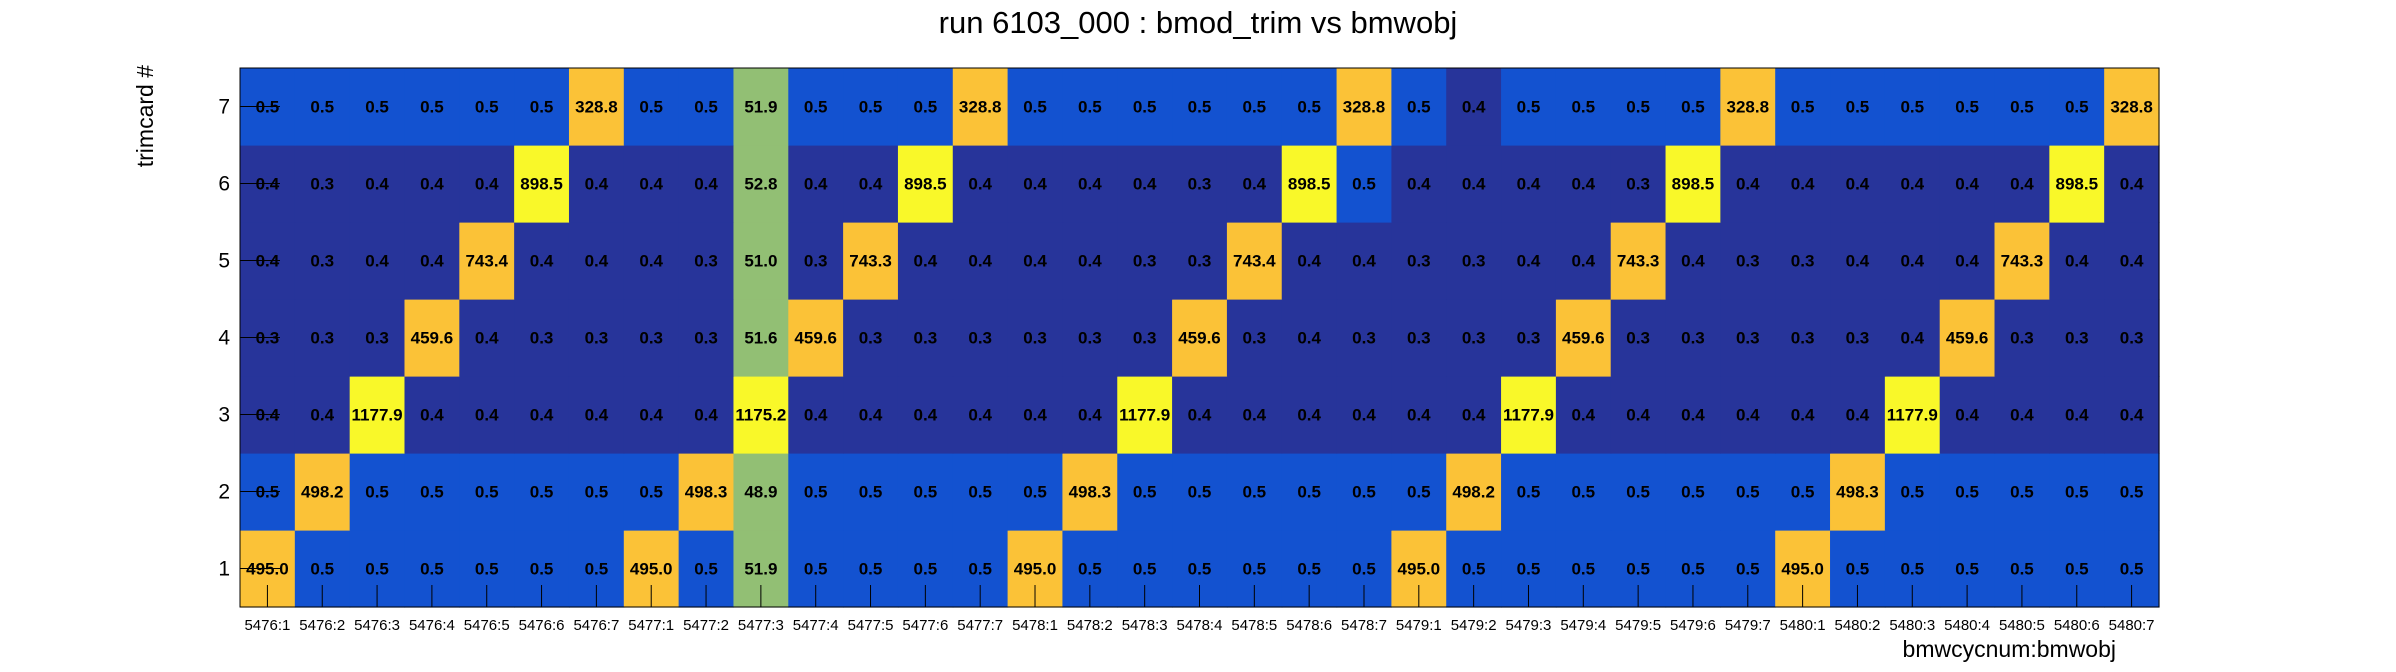 This screenshot has width=2396, height=672. What do you see at coordinates (224, 184) in the screenshot?
I see `y-tick-label: 6` at bounding box center [224, 184].